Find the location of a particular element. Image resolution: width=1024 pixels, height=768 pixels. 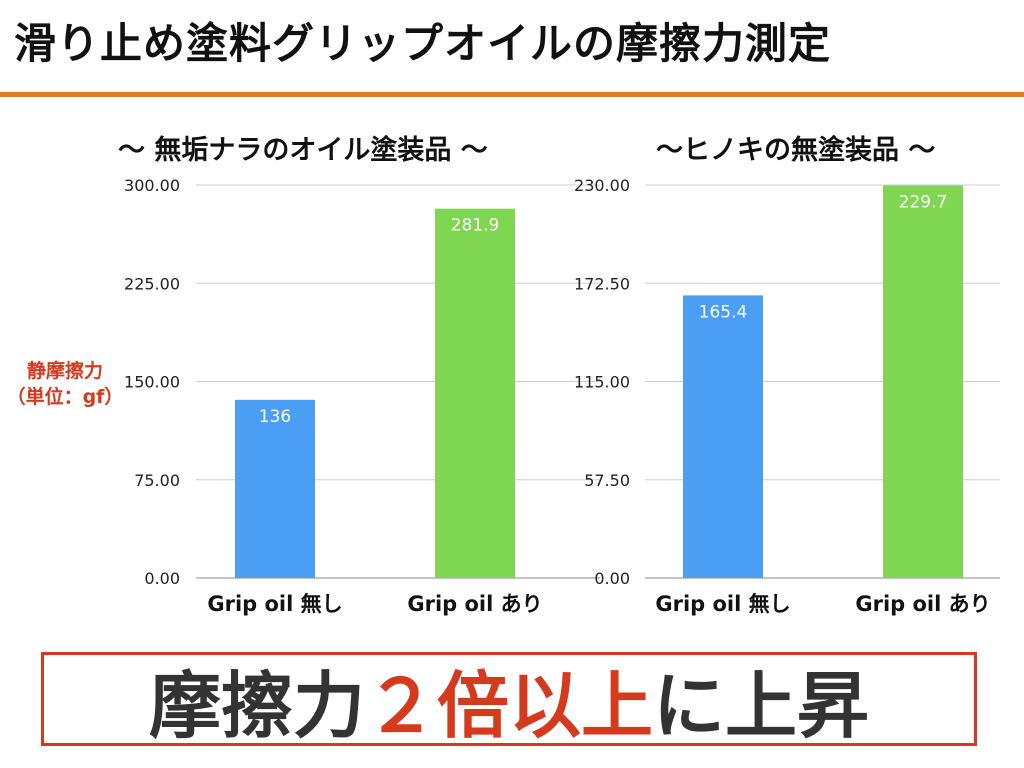

chart-title-oak: 〜 無垢ナラのオイル塗装品 〜 is located at coordinates (303, 150).